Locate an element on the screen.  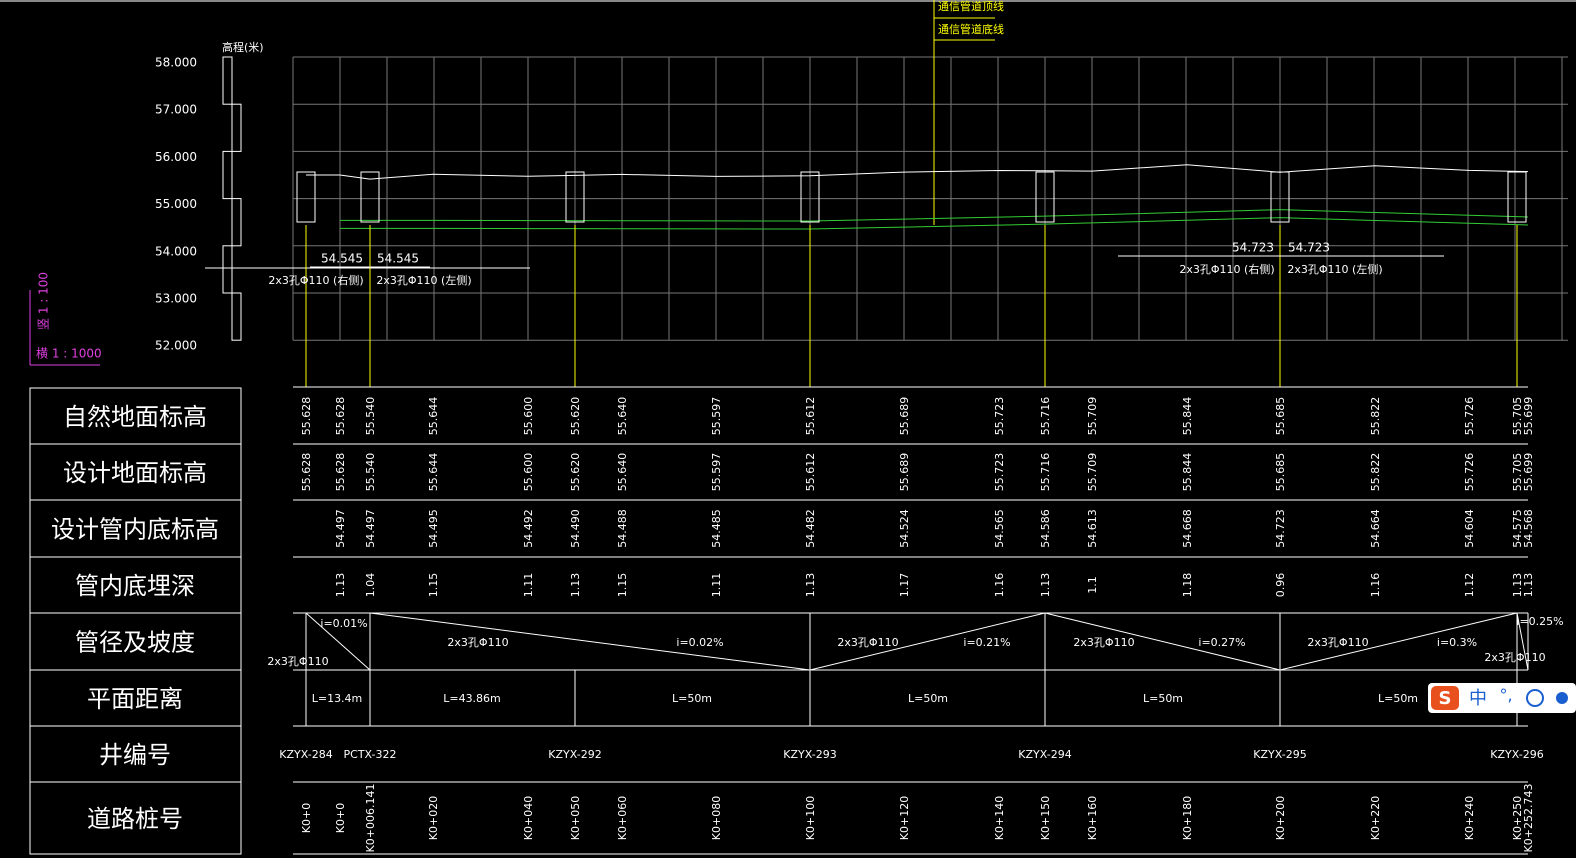
well-id: PCTX-322 is located at coordinates (370, 754).